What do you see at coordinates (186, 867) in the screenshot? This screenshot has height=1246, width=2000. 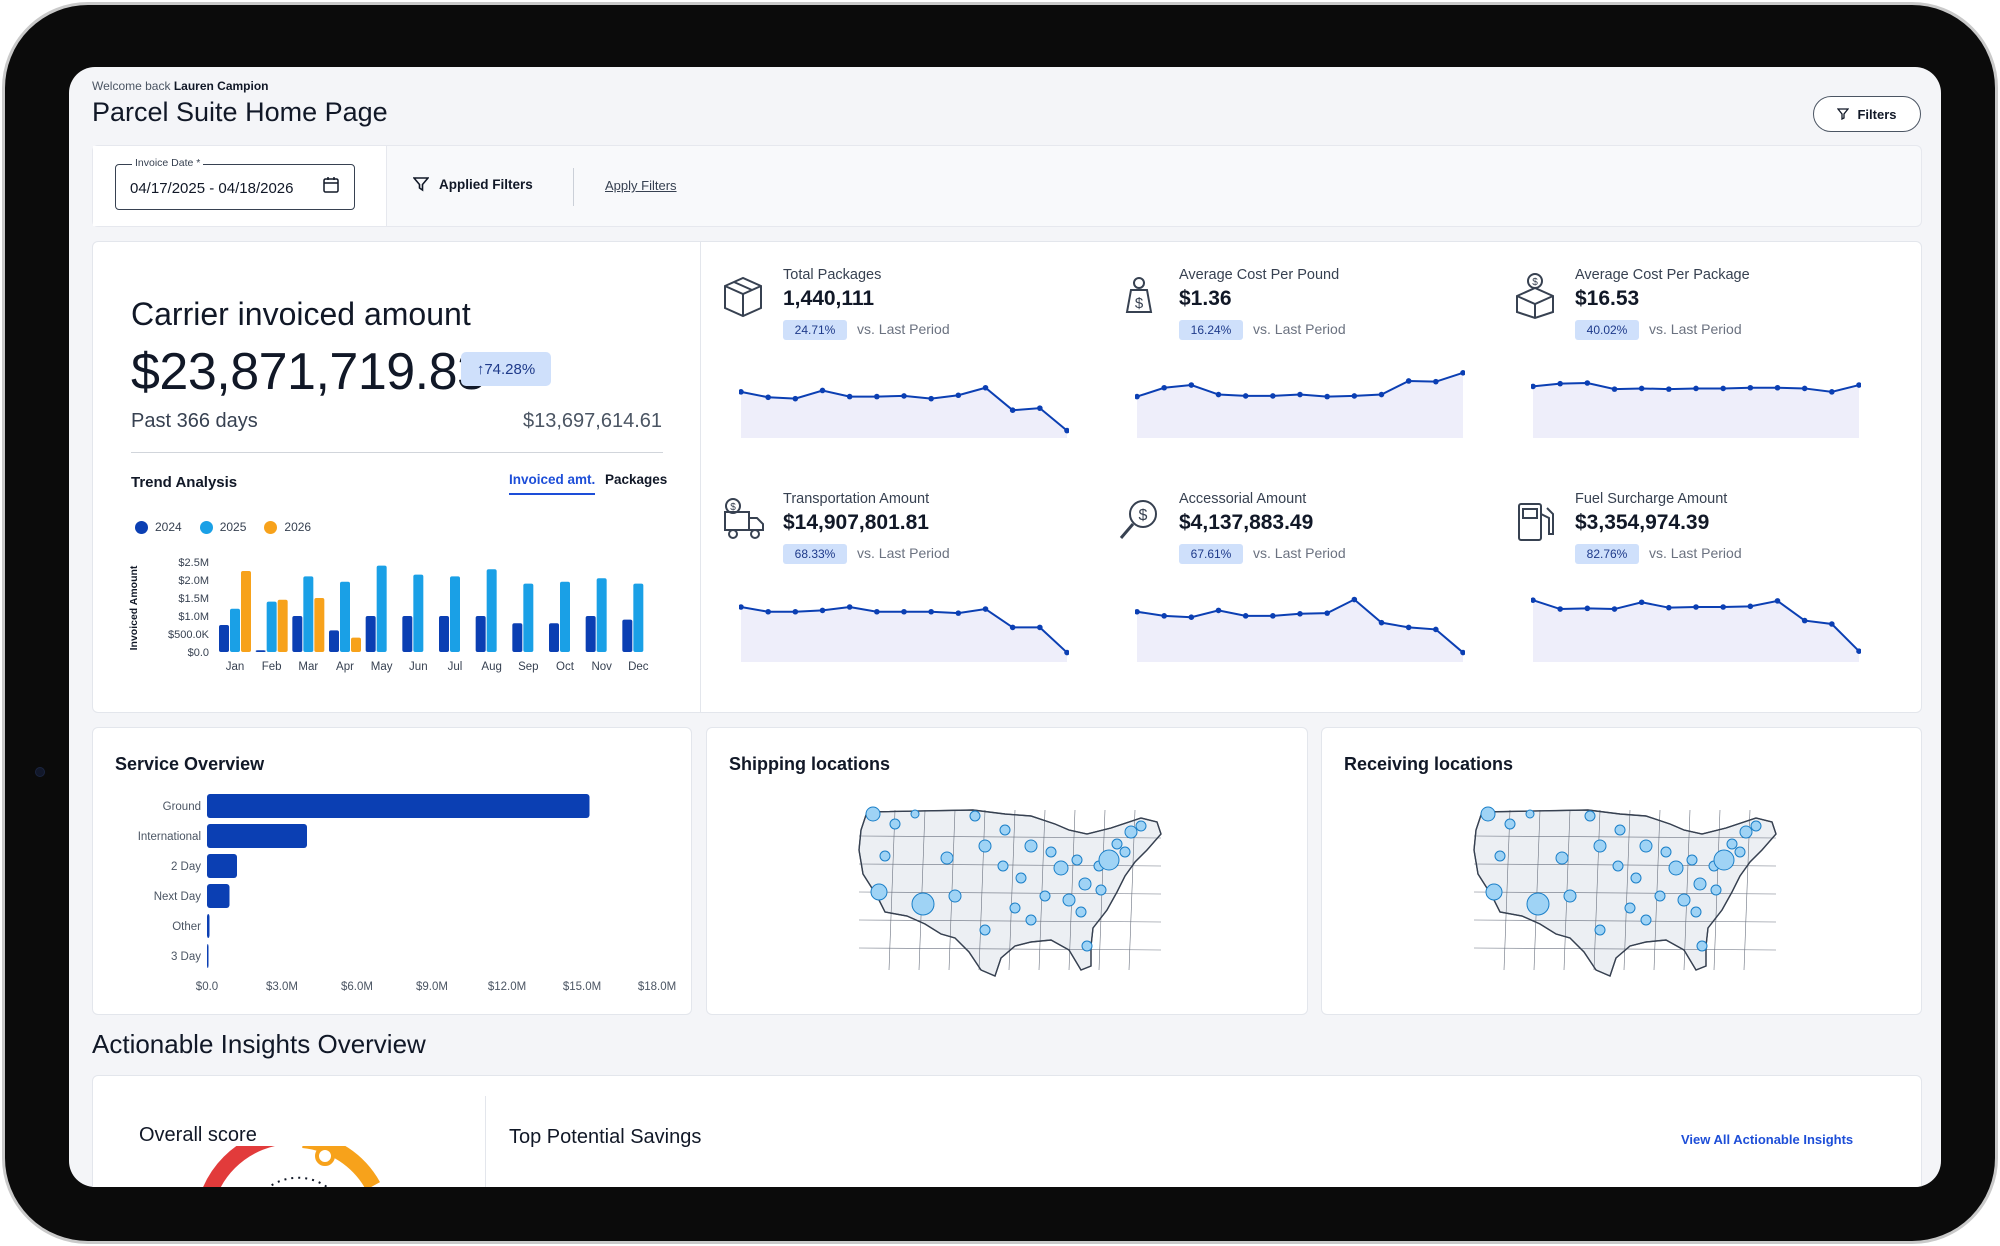 I see `y-tick-label: 2 Day` at bounding box center [186, 867].